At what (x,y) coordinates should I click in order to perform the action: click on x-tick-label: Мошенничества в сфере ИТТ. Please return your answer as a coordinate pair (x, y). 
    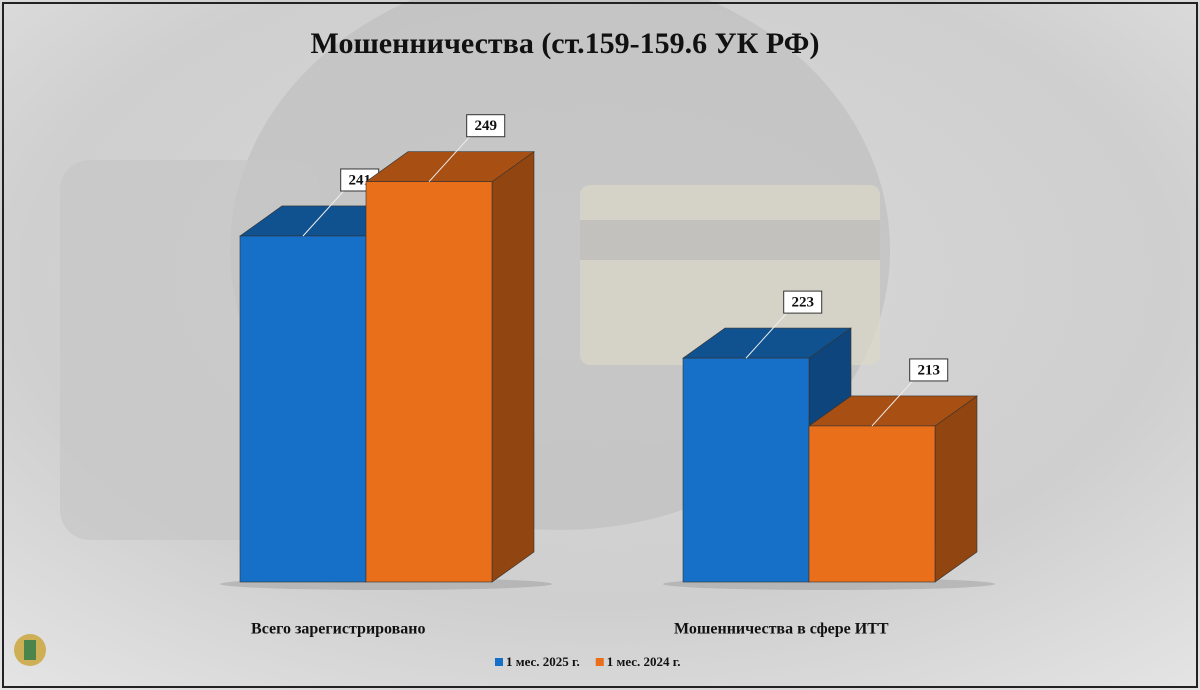
    Looking at the image, I should click on (781, 629).